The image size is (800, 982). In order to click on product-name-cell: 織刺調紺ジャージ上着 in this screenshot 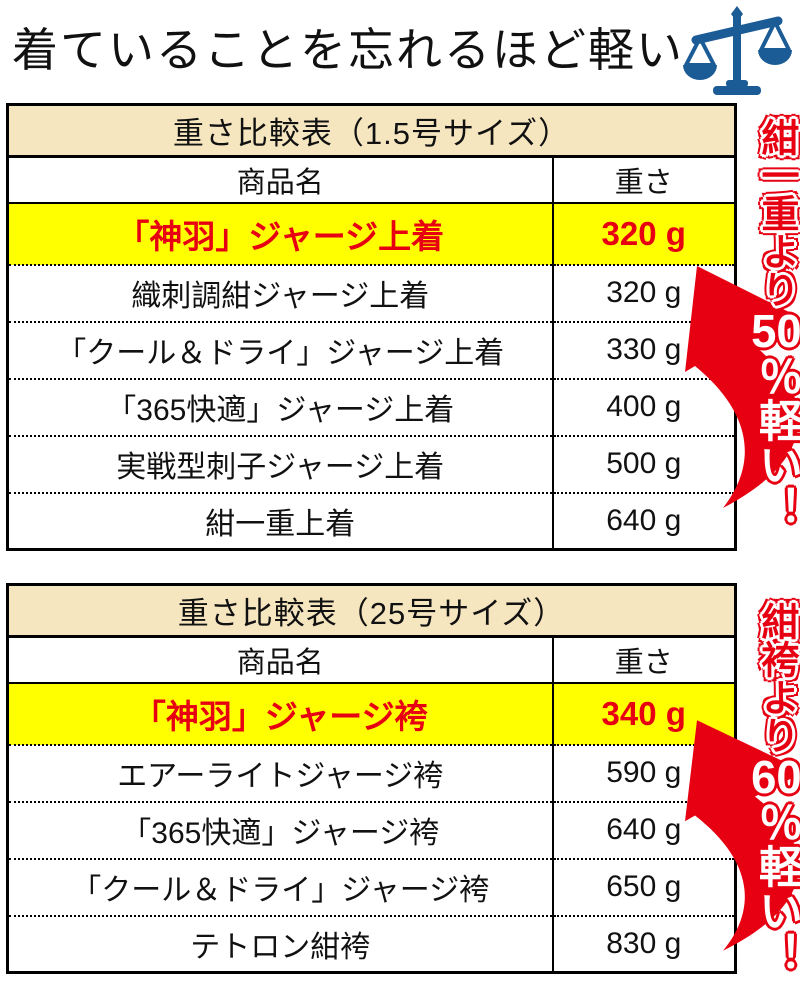, I will do `click(280, 292)`.